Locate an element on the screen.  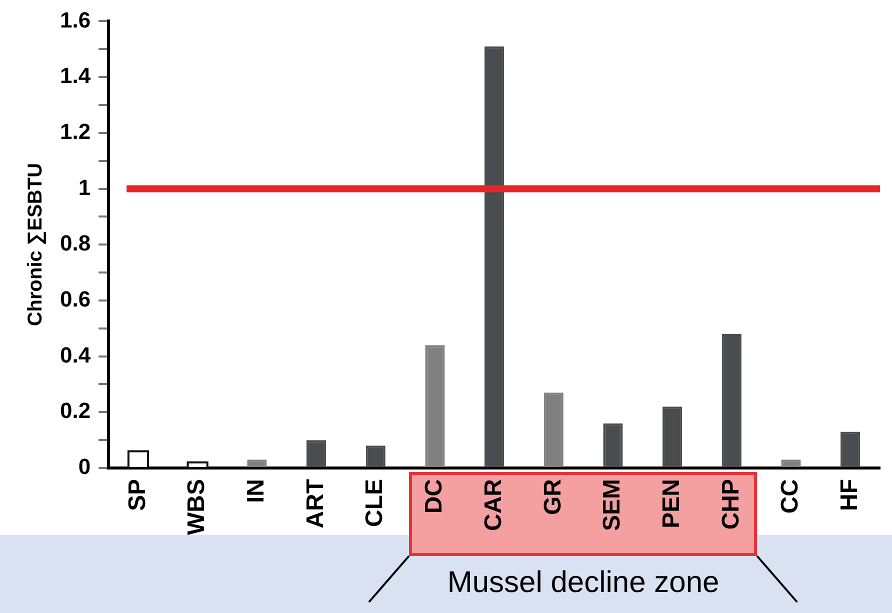
y-tick-label: 0.8 is located at coordinates (75, 243).